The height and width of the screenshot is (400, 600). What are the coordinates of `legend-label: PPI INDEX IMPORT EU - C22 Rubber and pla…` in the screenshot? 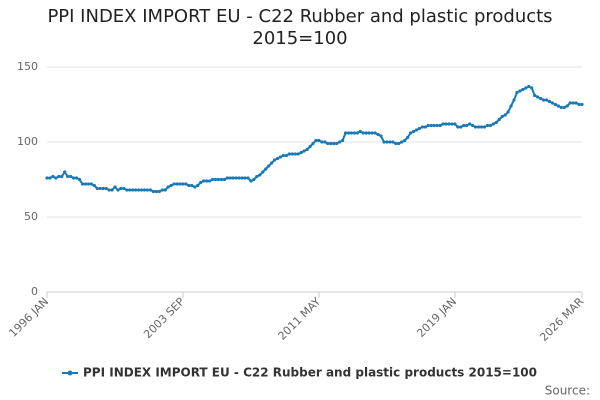 It's located at (310, 373).